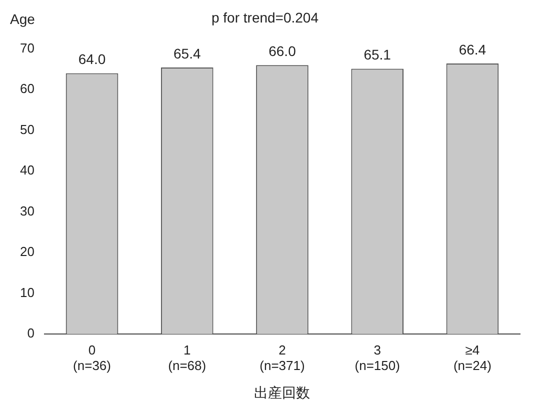  Describe the element at coordinates (30, 333) in the screenshot. I see `y-tick-label: 0` at that location.